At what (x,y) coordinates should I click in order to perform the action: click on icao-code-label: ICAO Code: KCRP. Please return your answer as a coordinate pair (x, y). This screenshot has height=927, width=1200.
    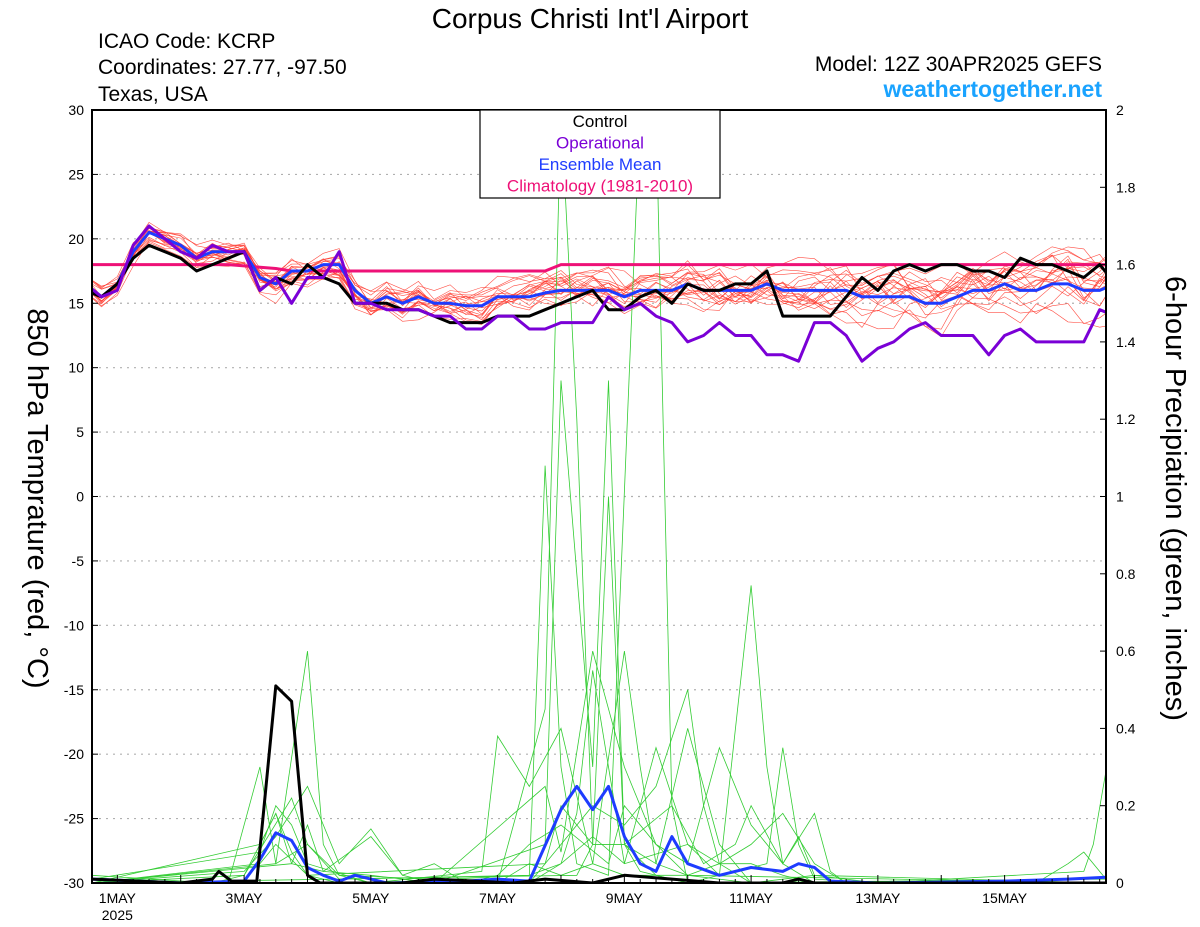
    Looking at the image, I should click on (187, 41).